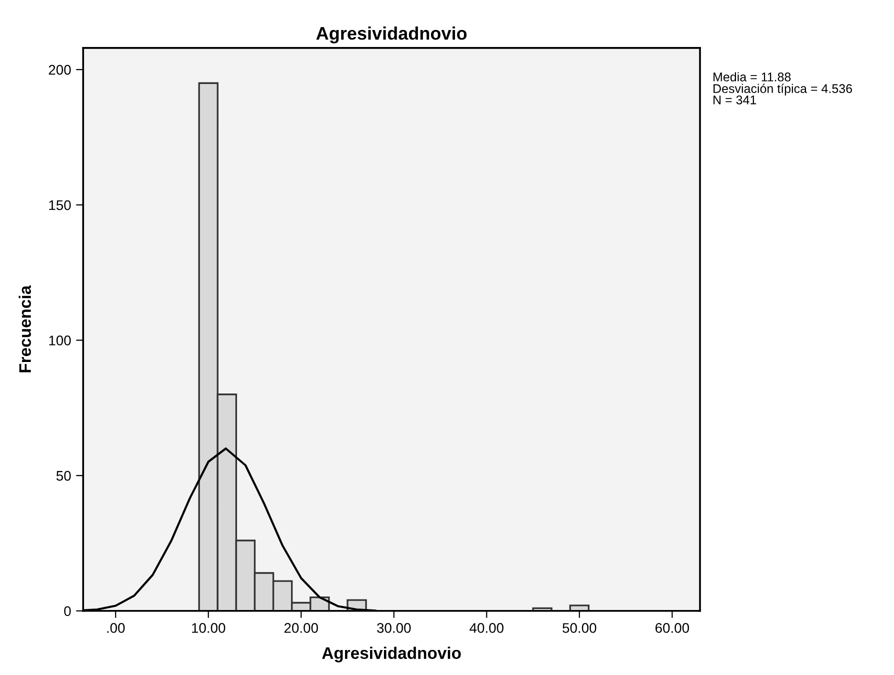 The width and height of the screenshot is (894, 675). I want to click on y-tick-label: 50, so click(63, 475).